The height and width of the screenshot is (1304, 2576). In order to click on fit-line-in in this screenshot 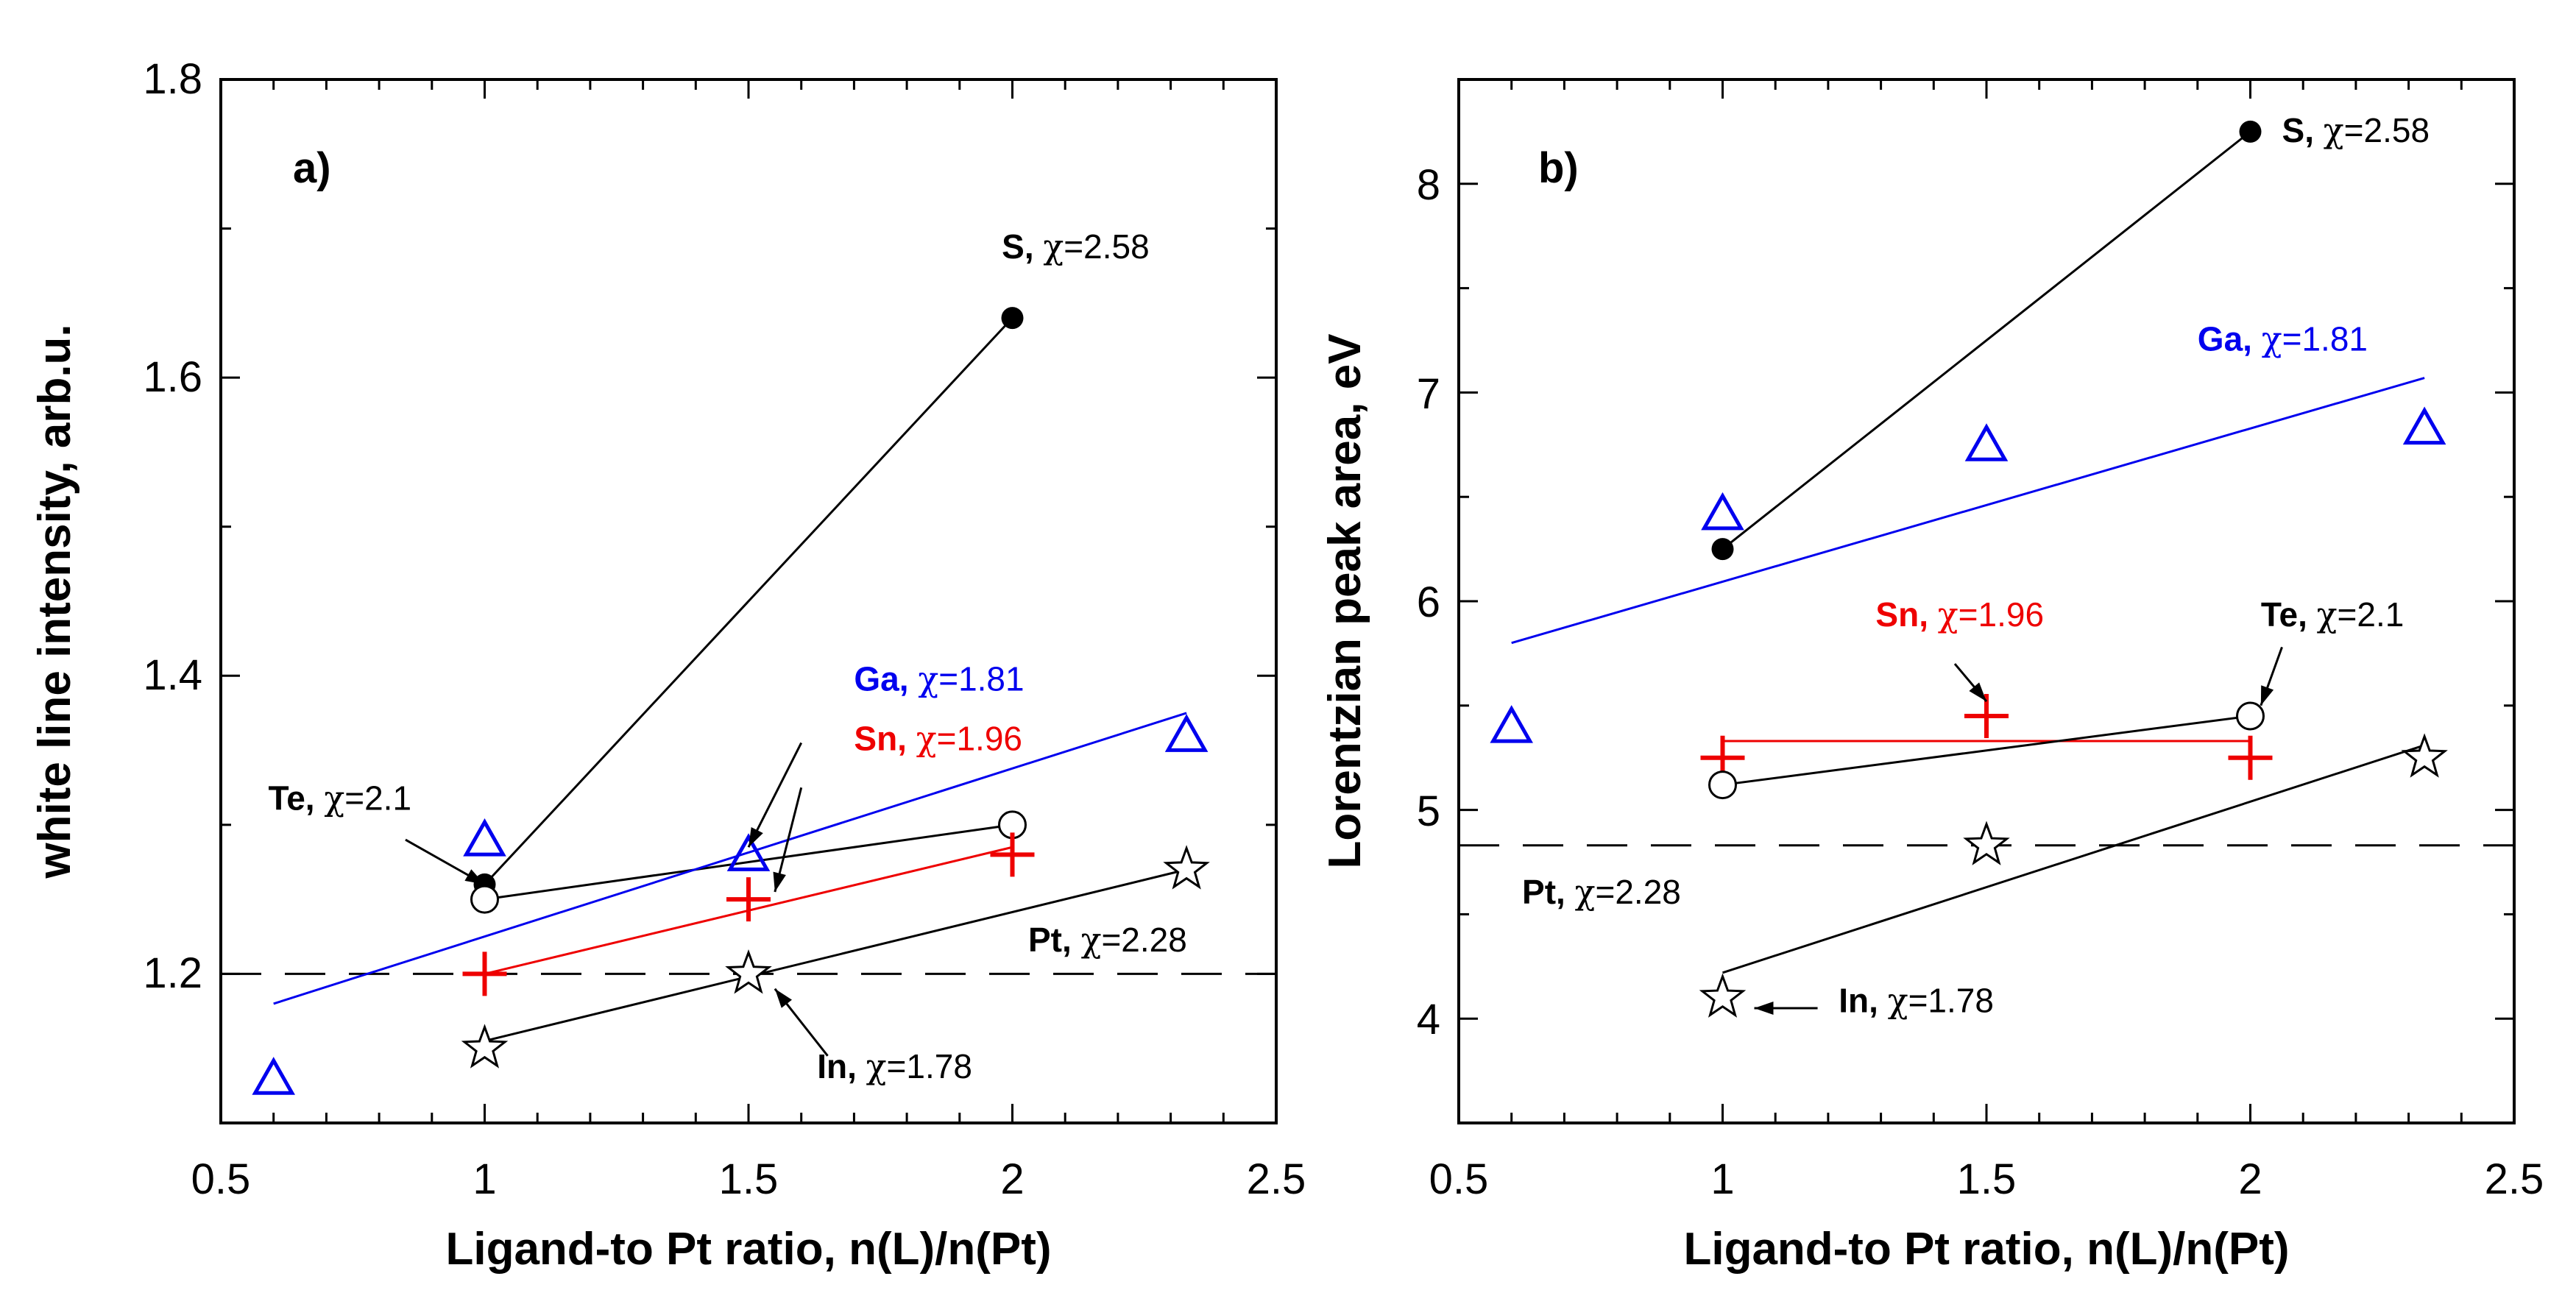, I will do `click(2073, 859)`.